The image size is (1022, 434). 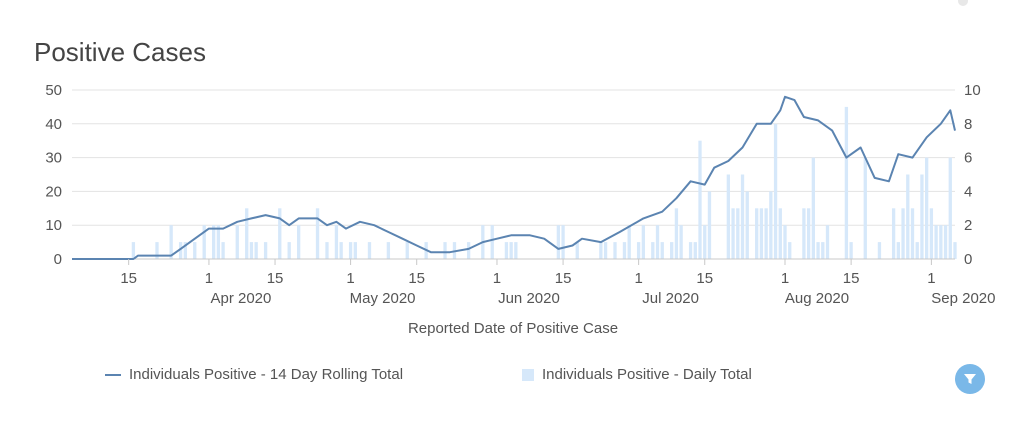 What do you see at coordinates (963, 3) in the screenshot?
I see `corner-dot` at bounding box center [963, 3].